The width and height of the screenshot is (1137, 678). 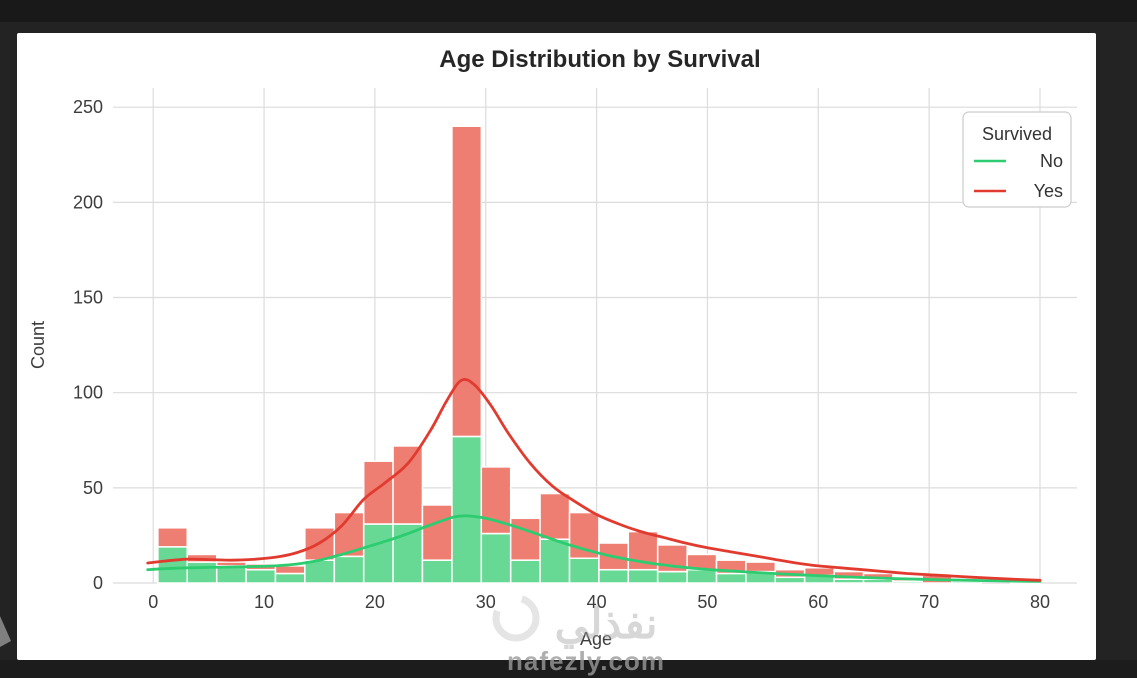 I want to click on watermark-arabic-text: نفذلي, so click(x=606, y=624).